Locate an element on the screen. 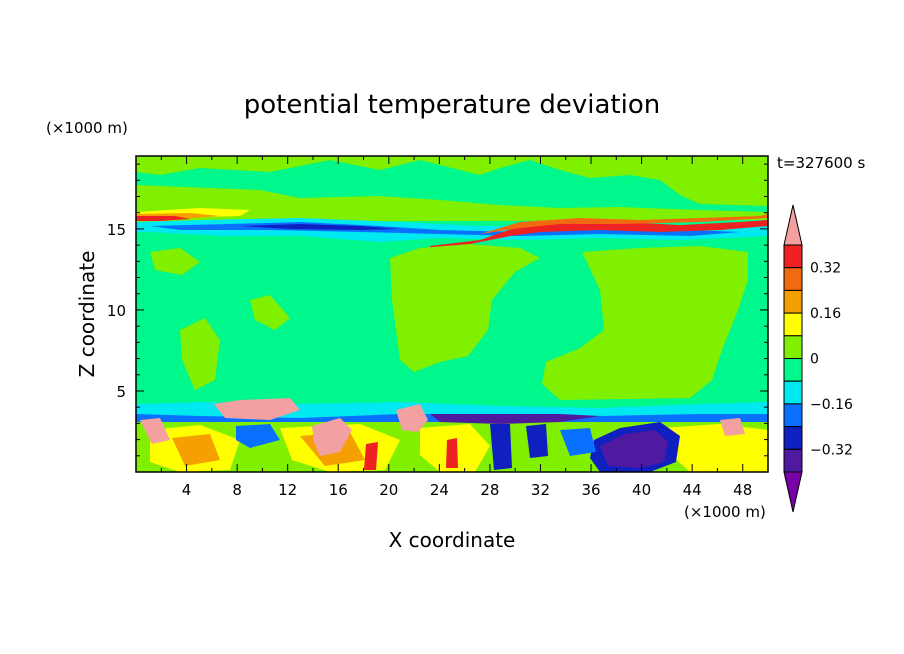  x-tick-label: 8 is located at coordinates (237, 490).